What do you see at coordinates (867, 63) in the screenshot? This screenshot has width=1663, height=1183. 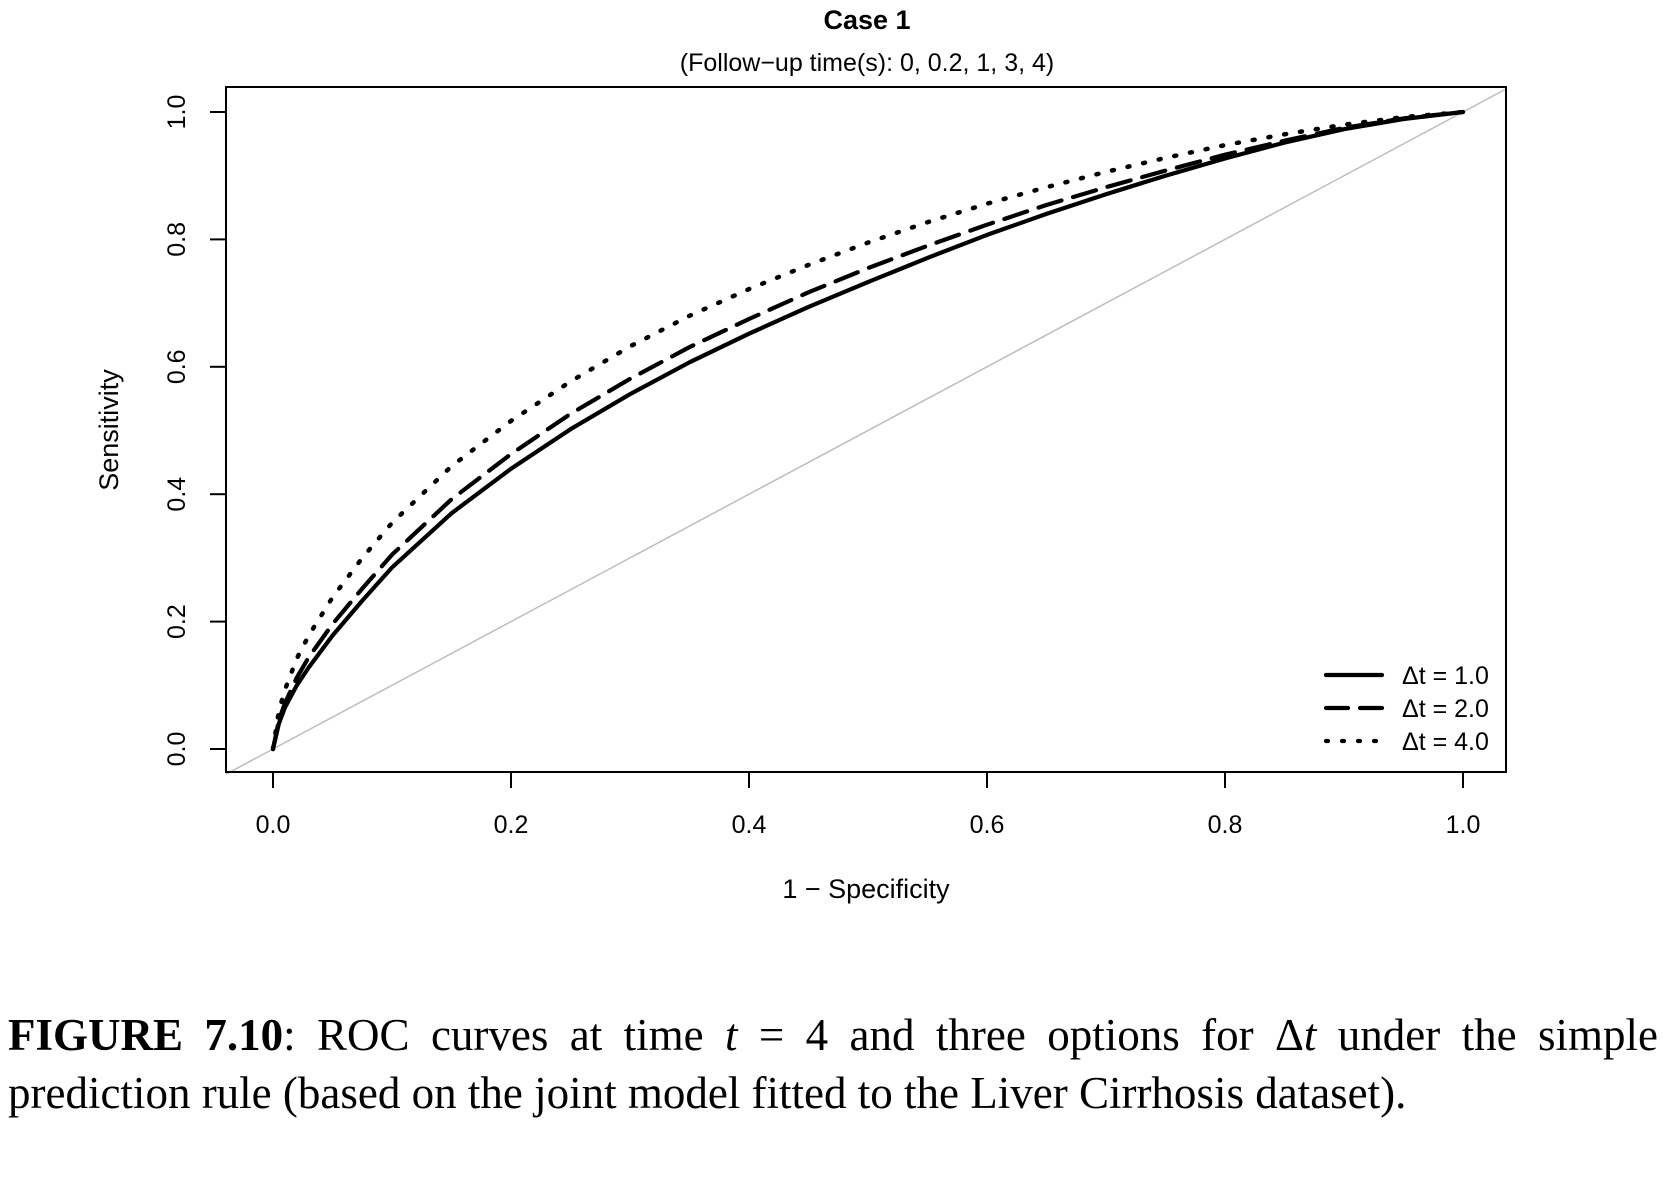 I see `chart-subtitle: (Follow−up time(s): 0, 0.2, 1, 3, 4)` at bounding box center [867, 63].